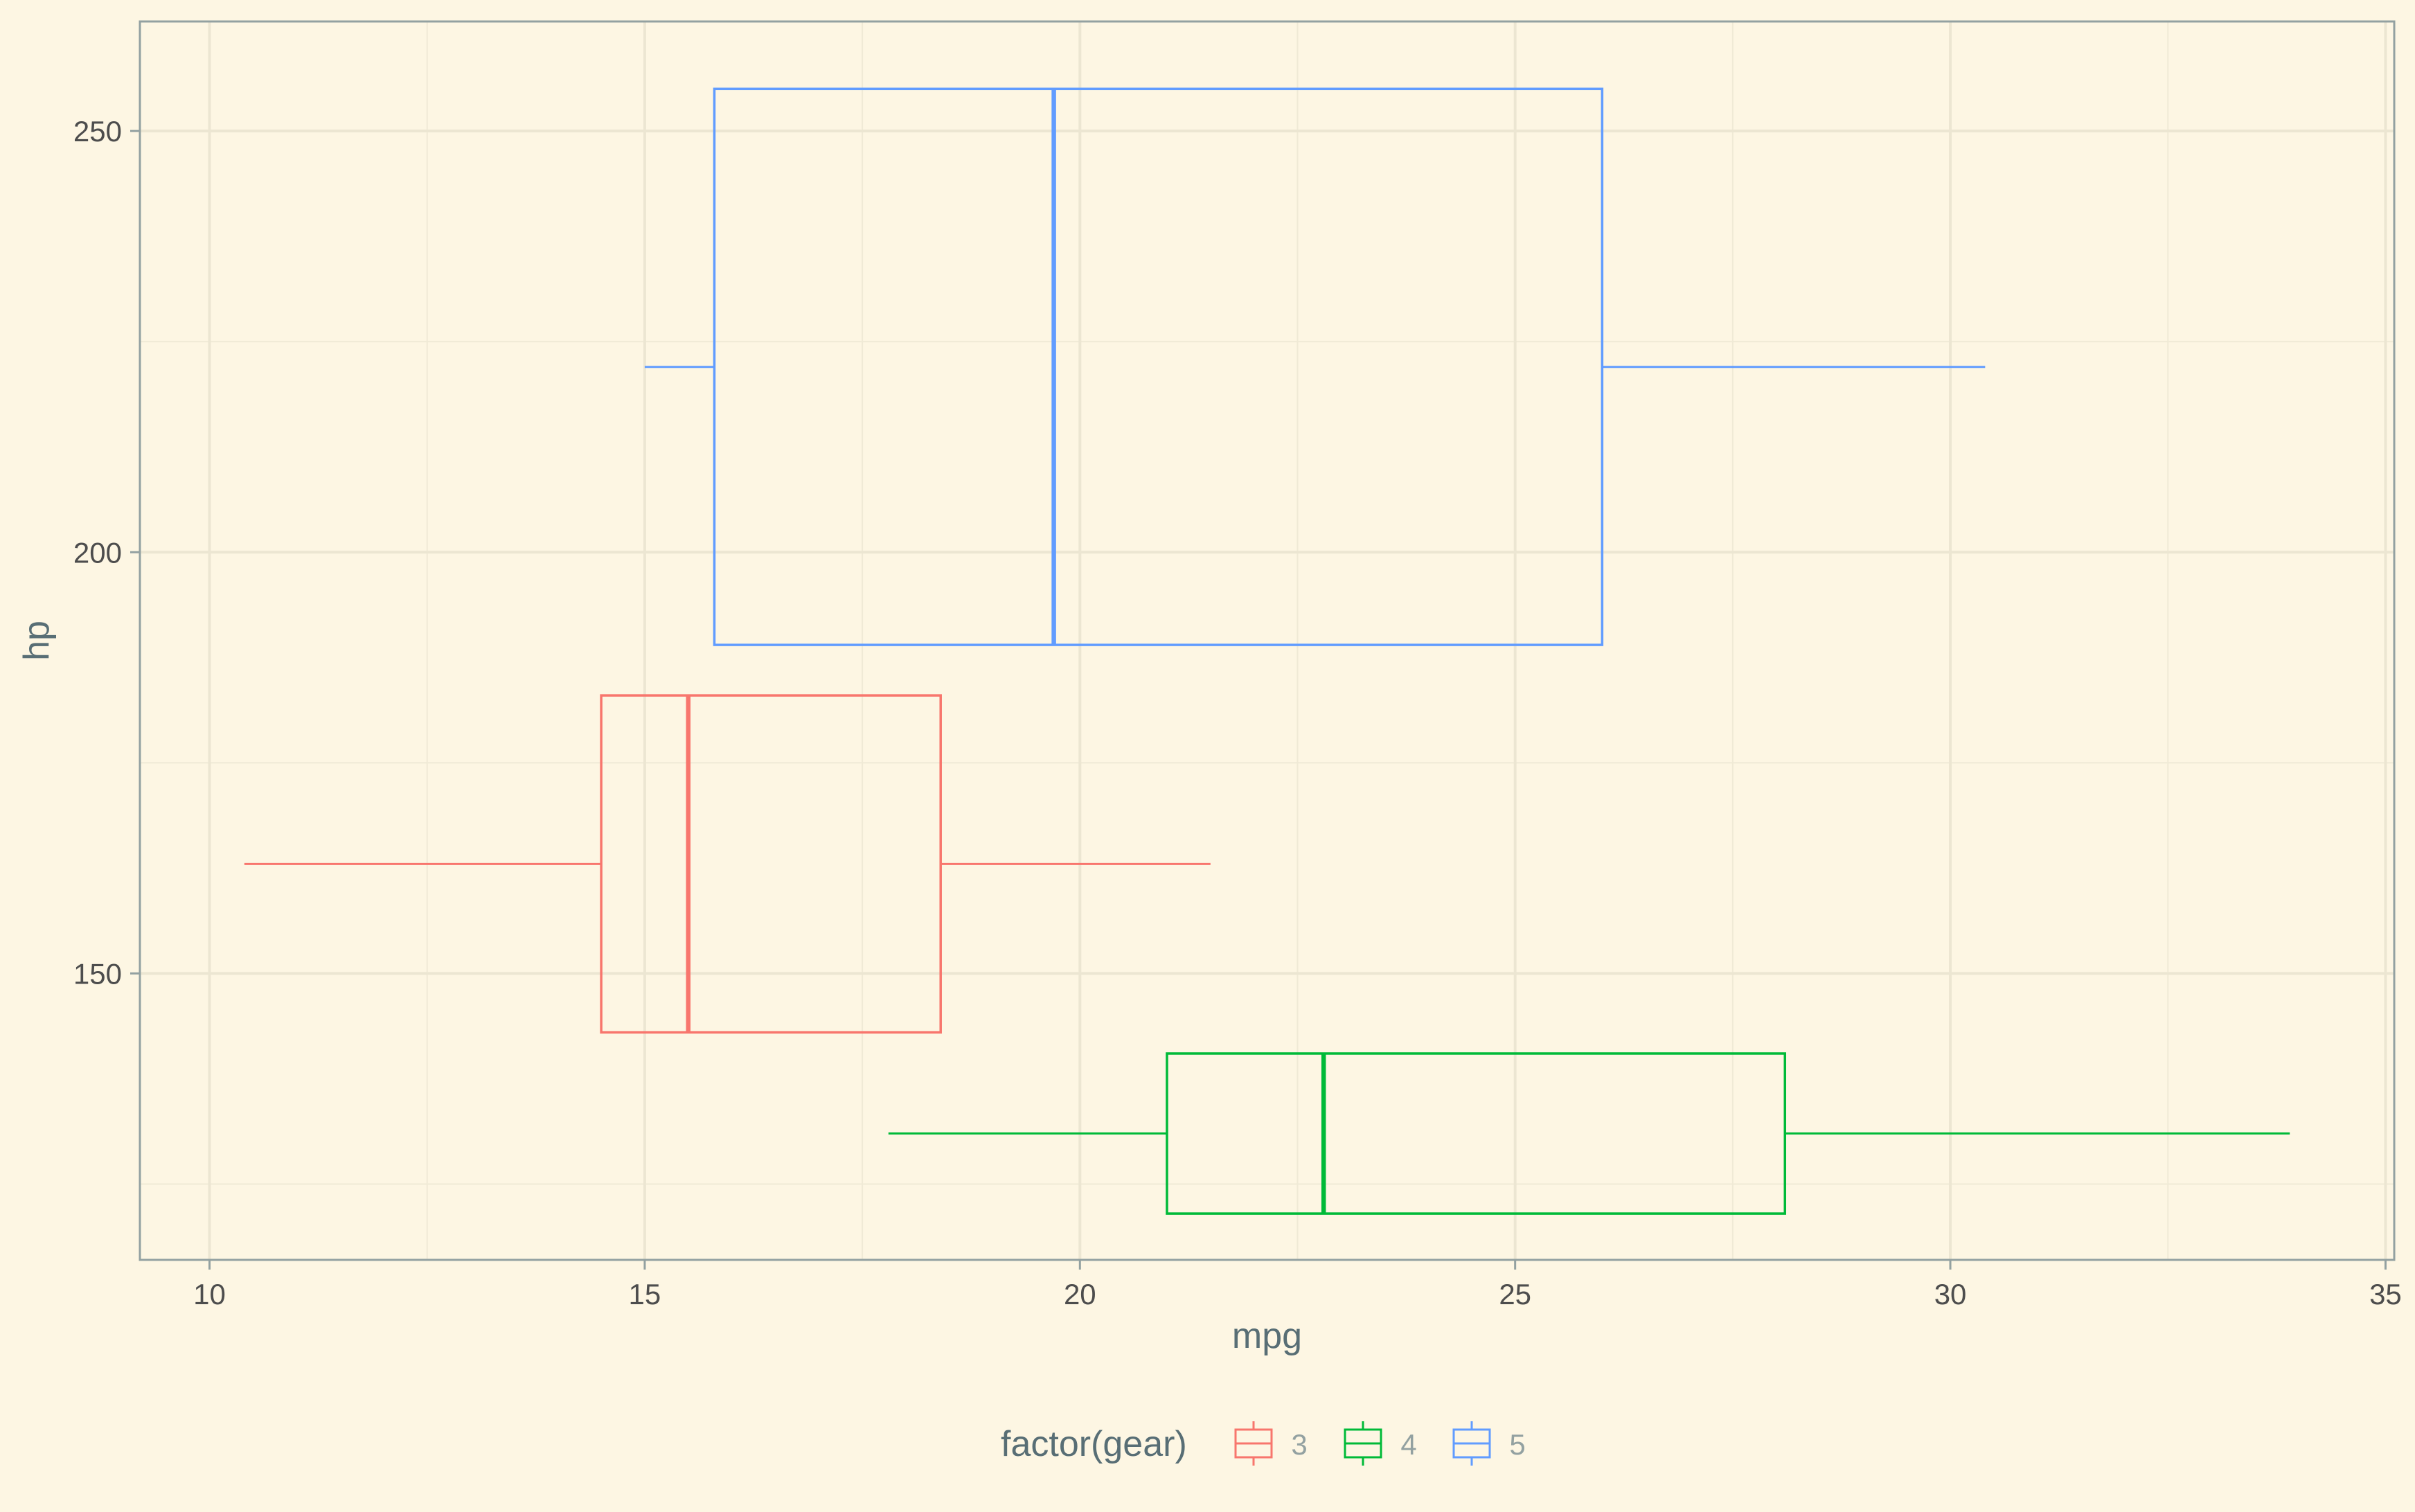  What do you see at coordinates (1299, 1445) in the screenshot?
I see `legend-label-gear-3: 3` at bounding box center [1299, 1445].